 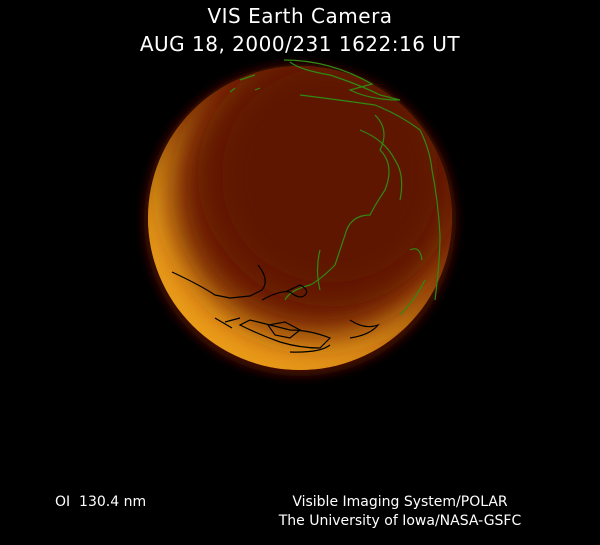 What do you see at coordinates (101, 502) in the screenshot?
I see `filter-wavelength-label: OI 130.4 nm` at bounding box center [101, 502].